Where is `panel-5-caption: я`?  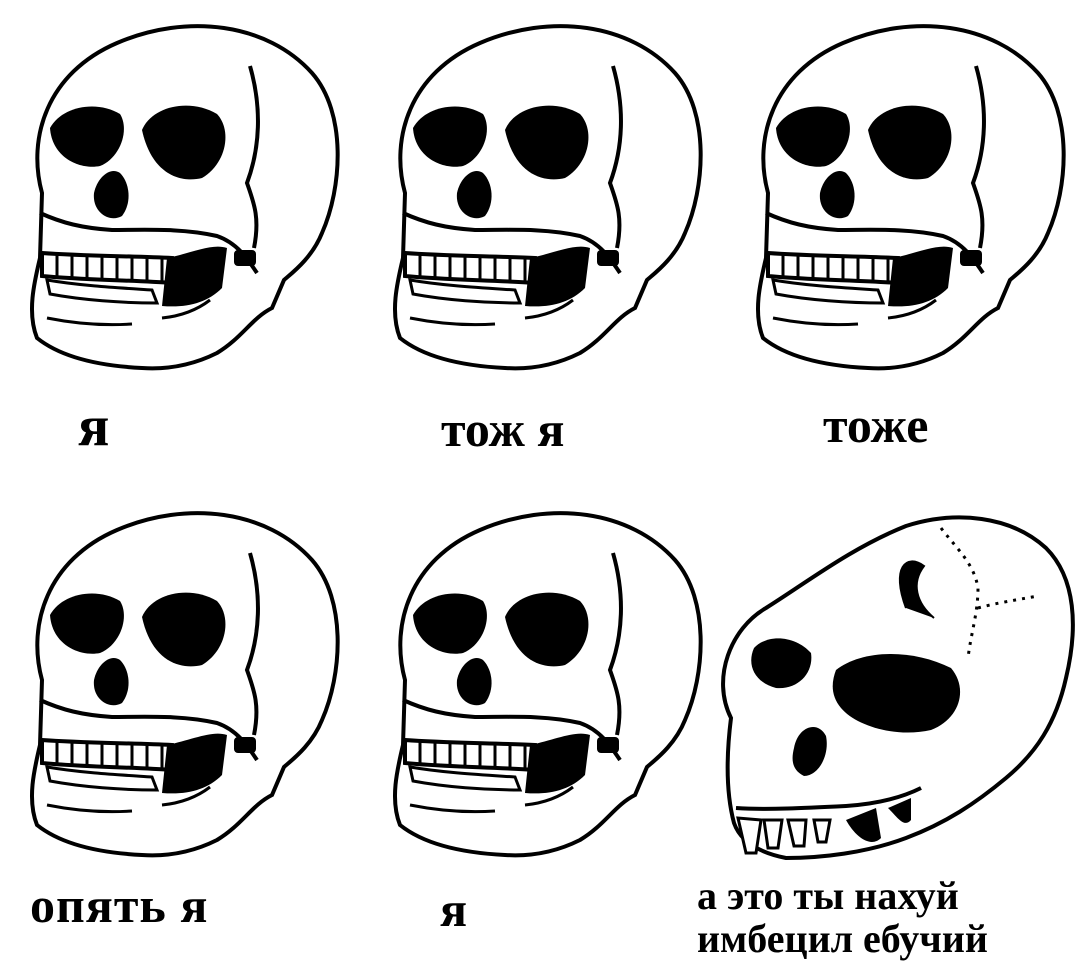 panel-5-caption: я is located at coordinates (454, 909).